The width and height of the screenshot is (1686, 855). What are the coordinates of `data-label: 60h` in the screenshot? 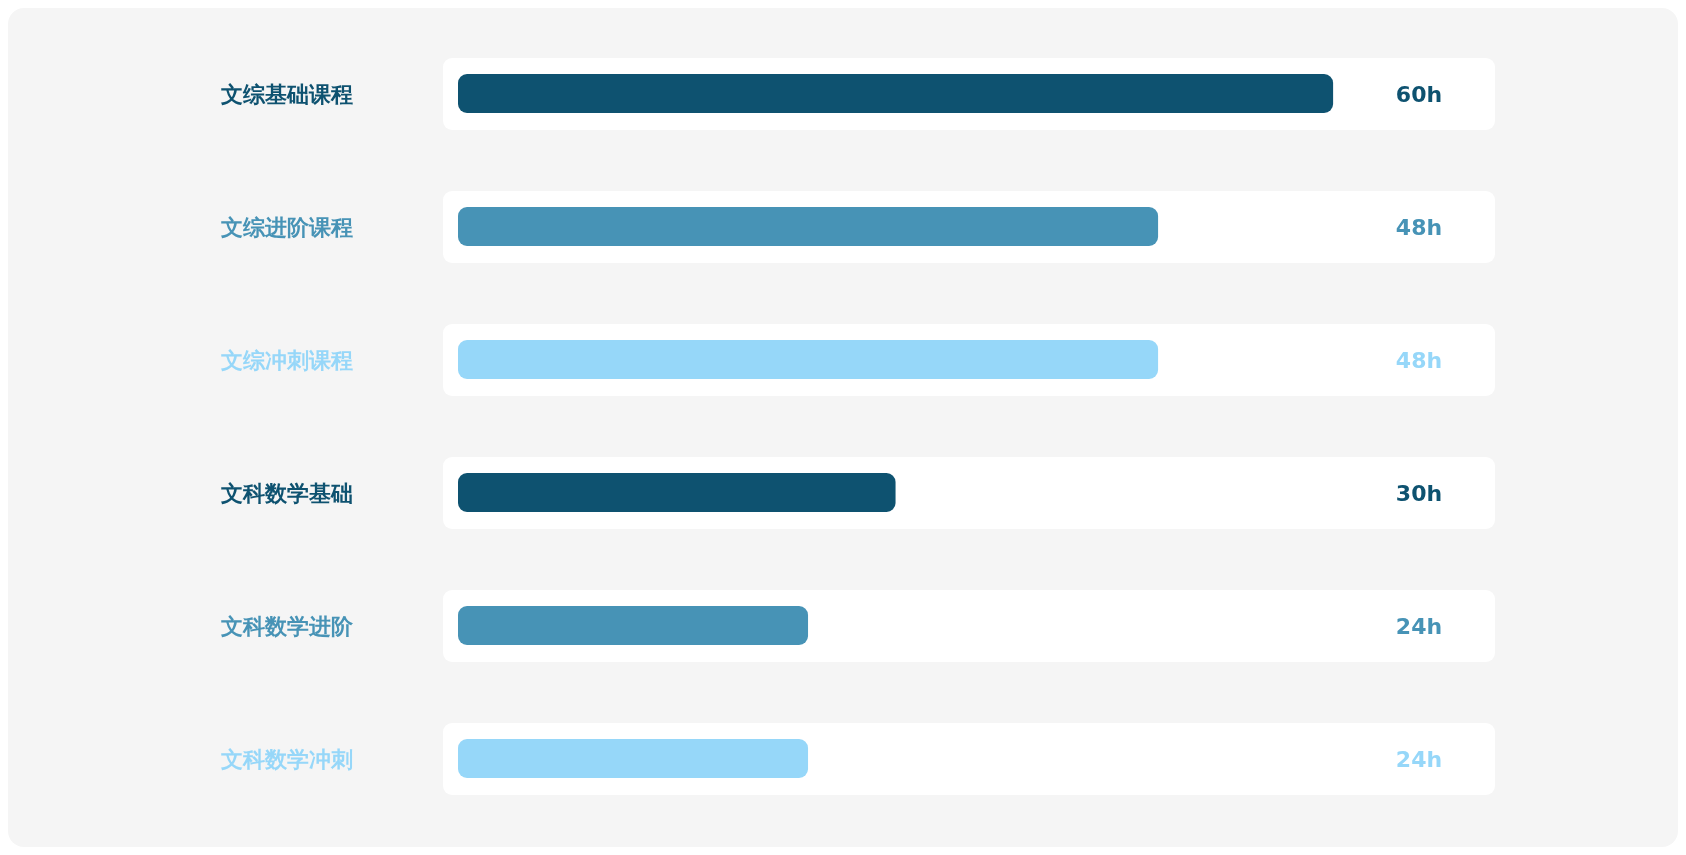 It's located at (1419, 94).